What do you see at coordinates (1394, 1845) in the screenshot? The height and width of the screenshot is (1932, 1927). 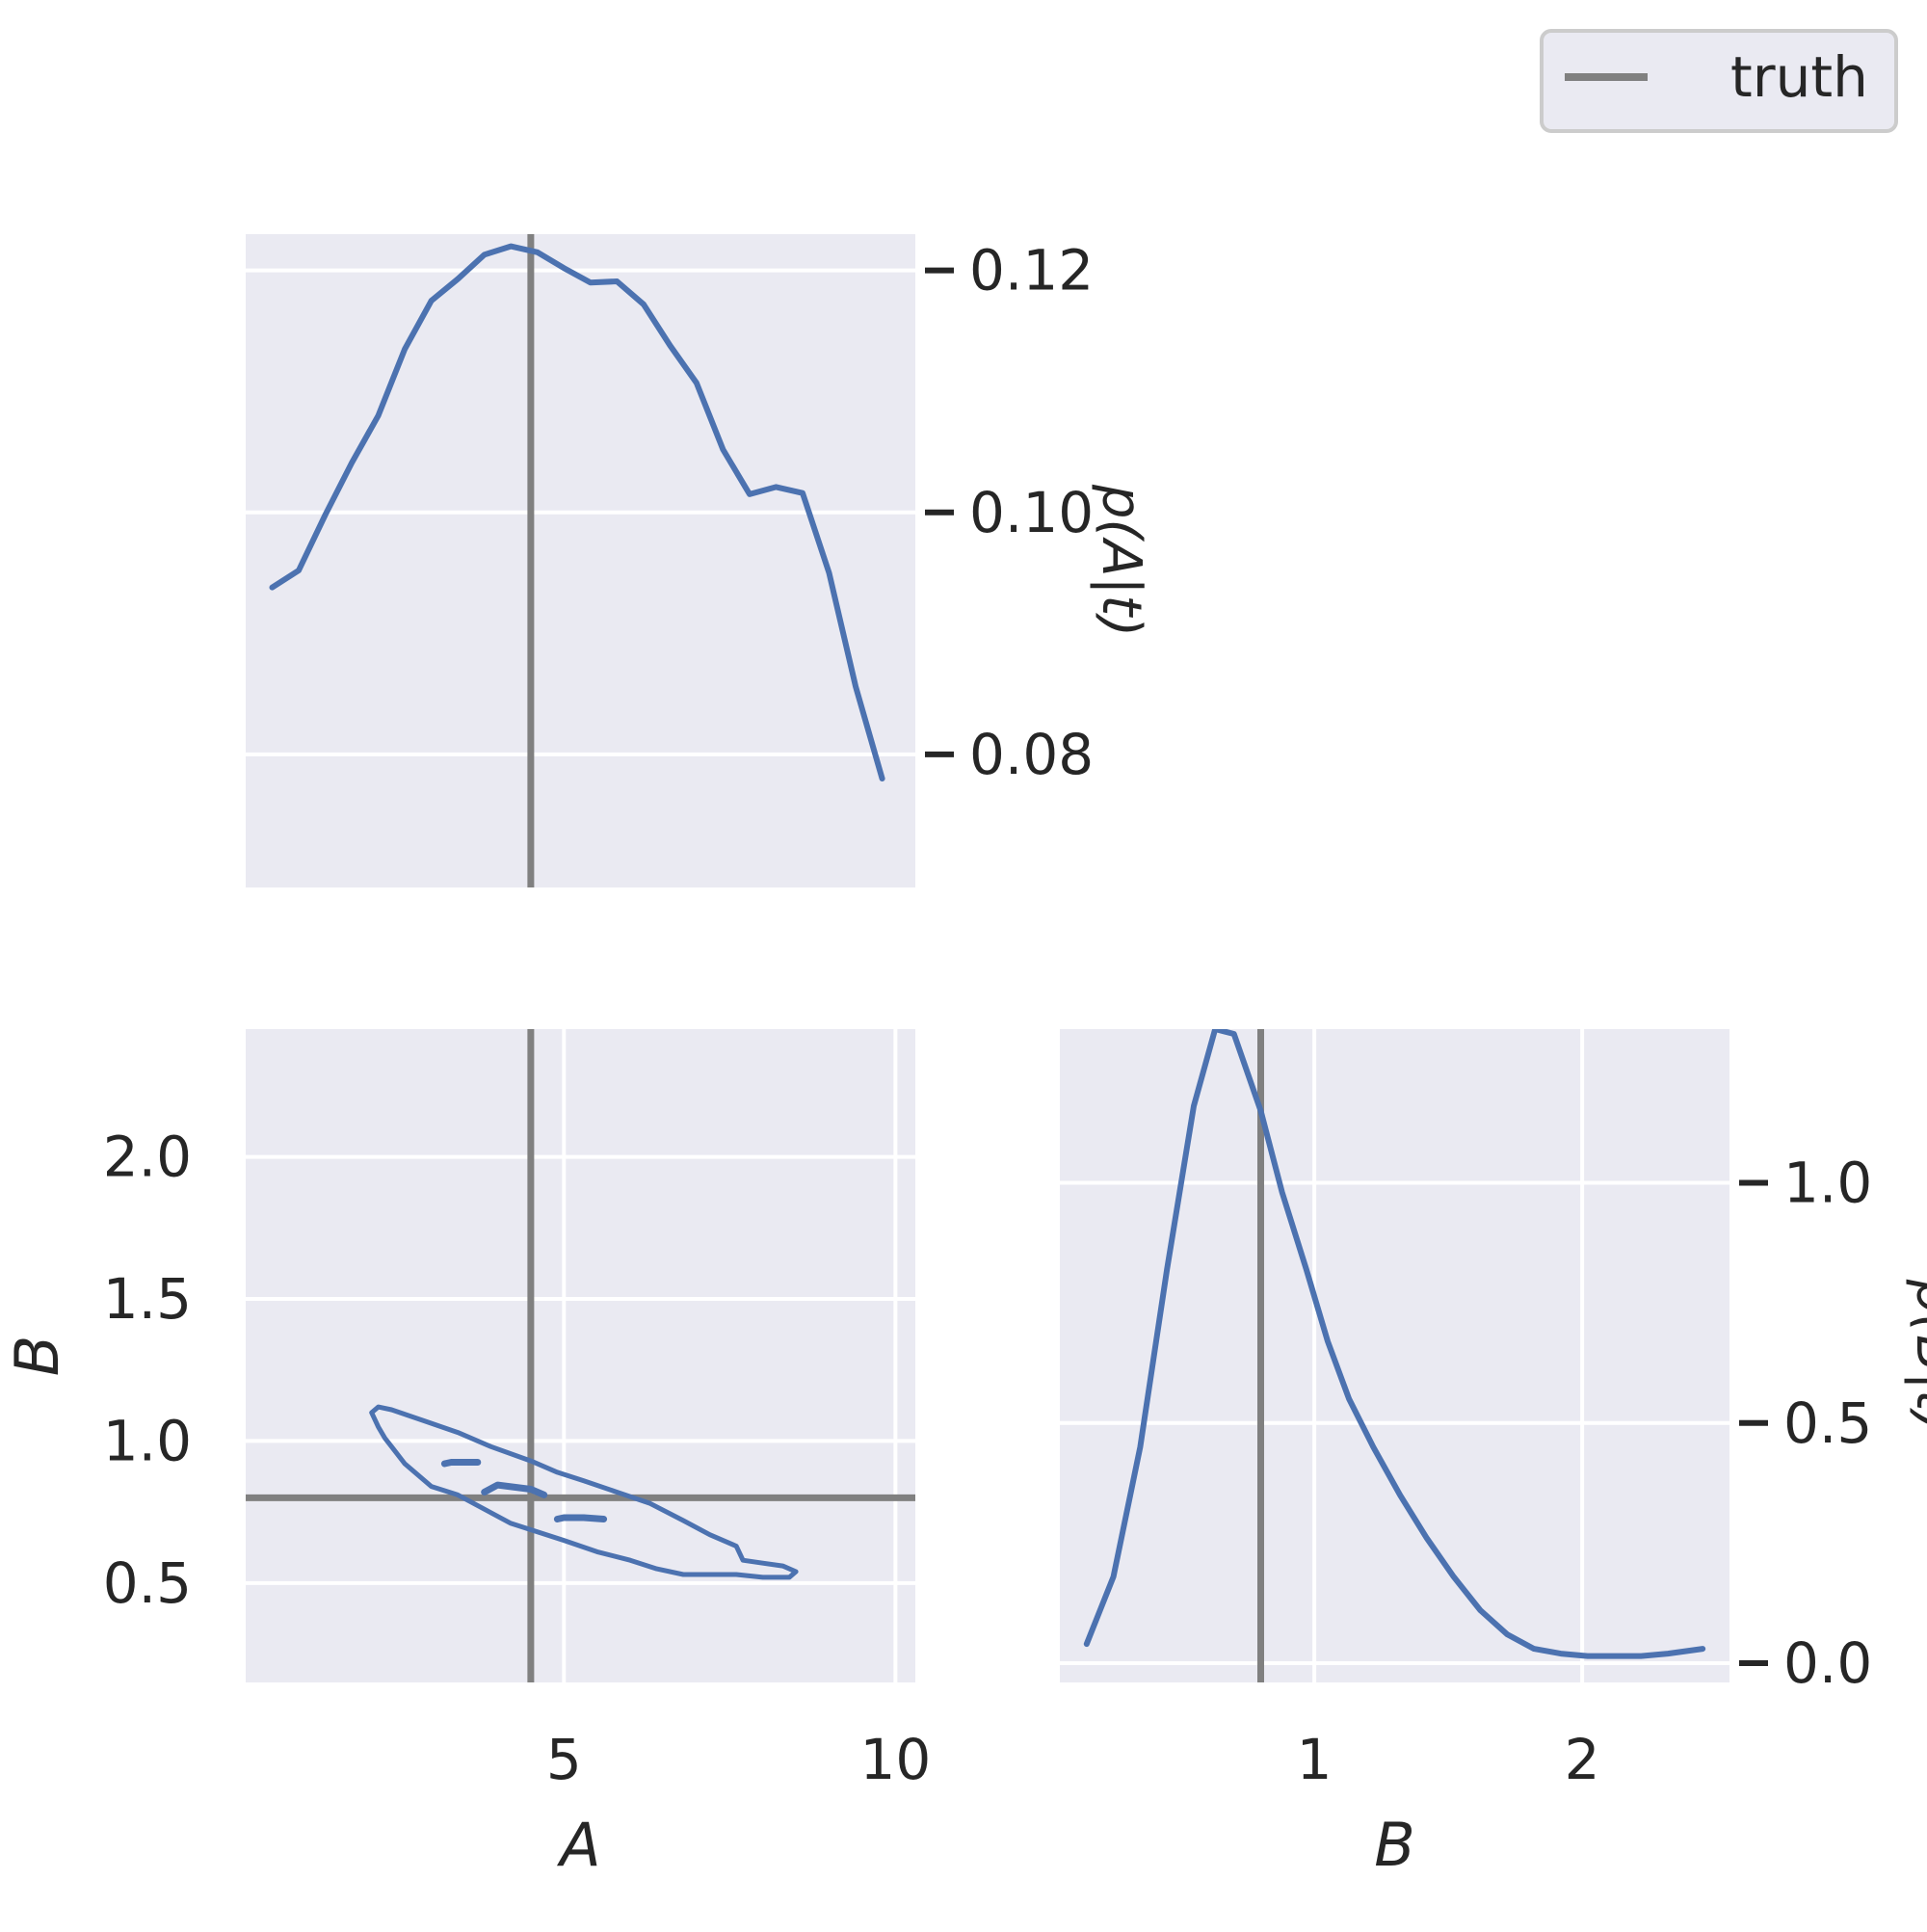 I see `x-axis-label: B` at bounding box center [1394, 1845].